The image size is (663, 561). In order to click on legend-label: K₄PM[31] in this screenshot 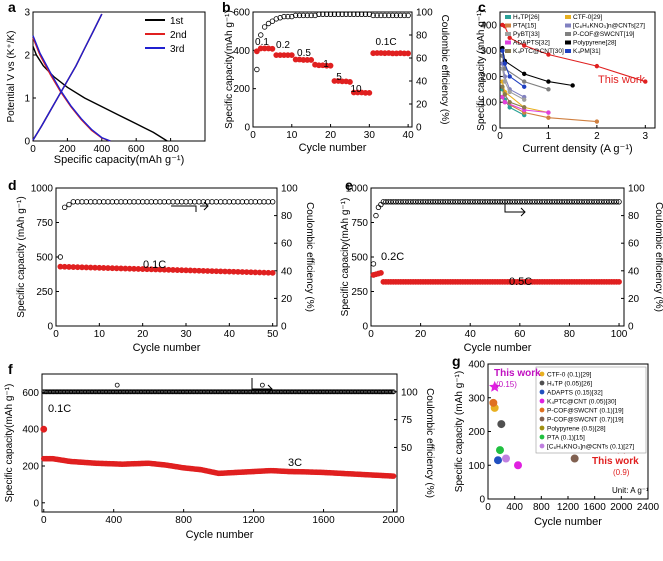, I will do `click(587, 51)`.